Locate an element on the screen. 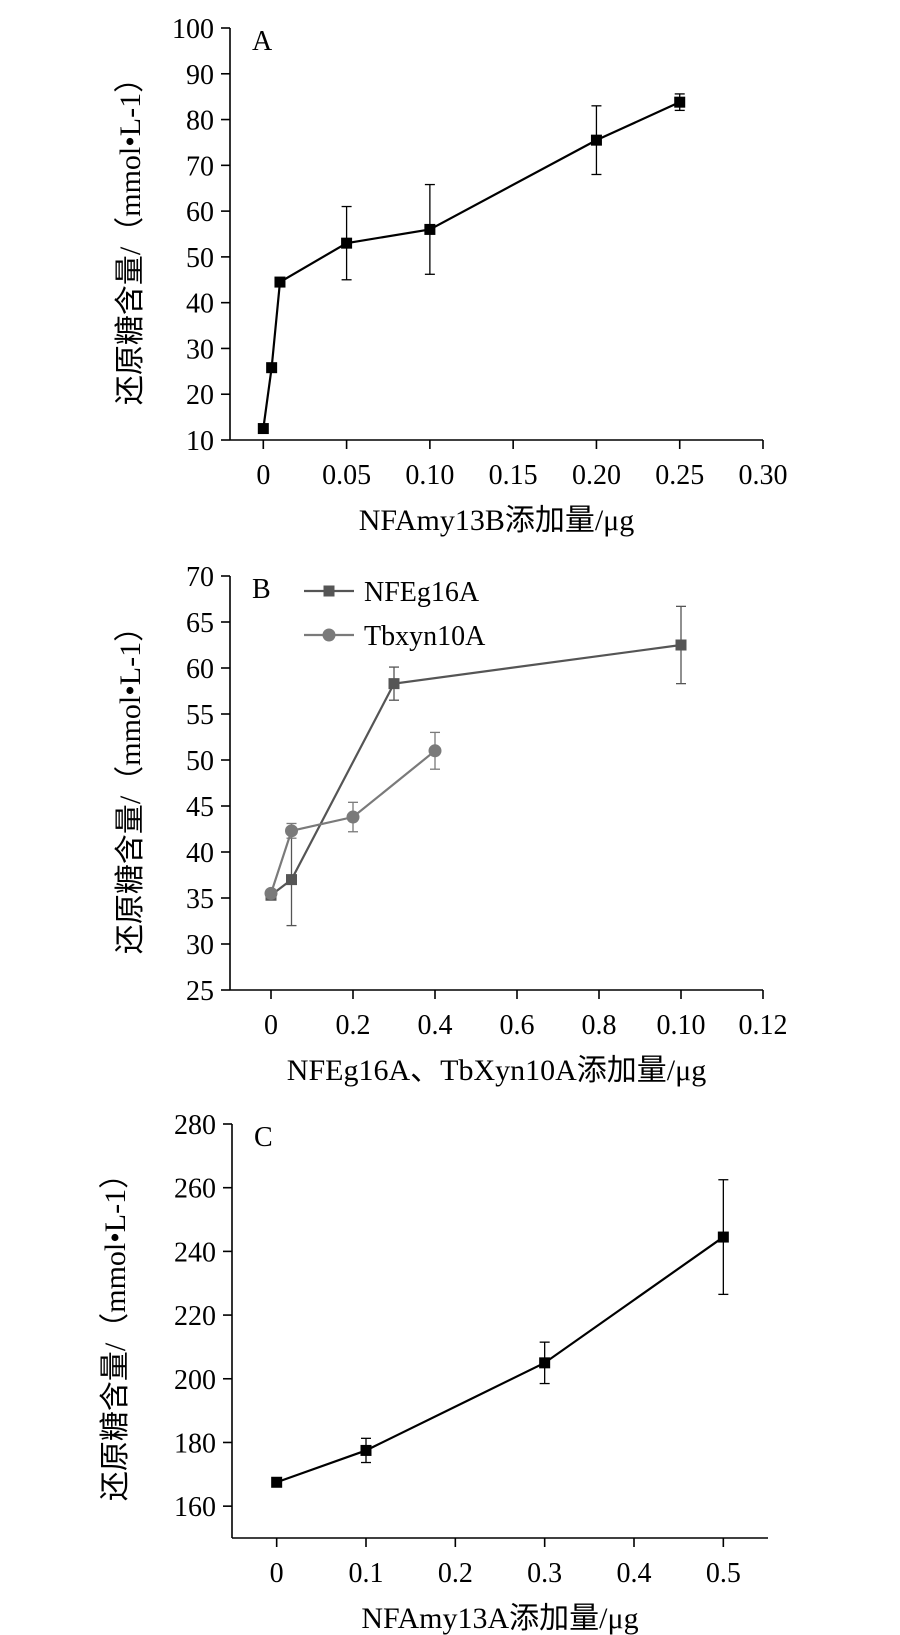 Image resolution: width=900 pixels, height=1635 pixels. y-tick-label: 220 is located at coordinates (195, 1316).